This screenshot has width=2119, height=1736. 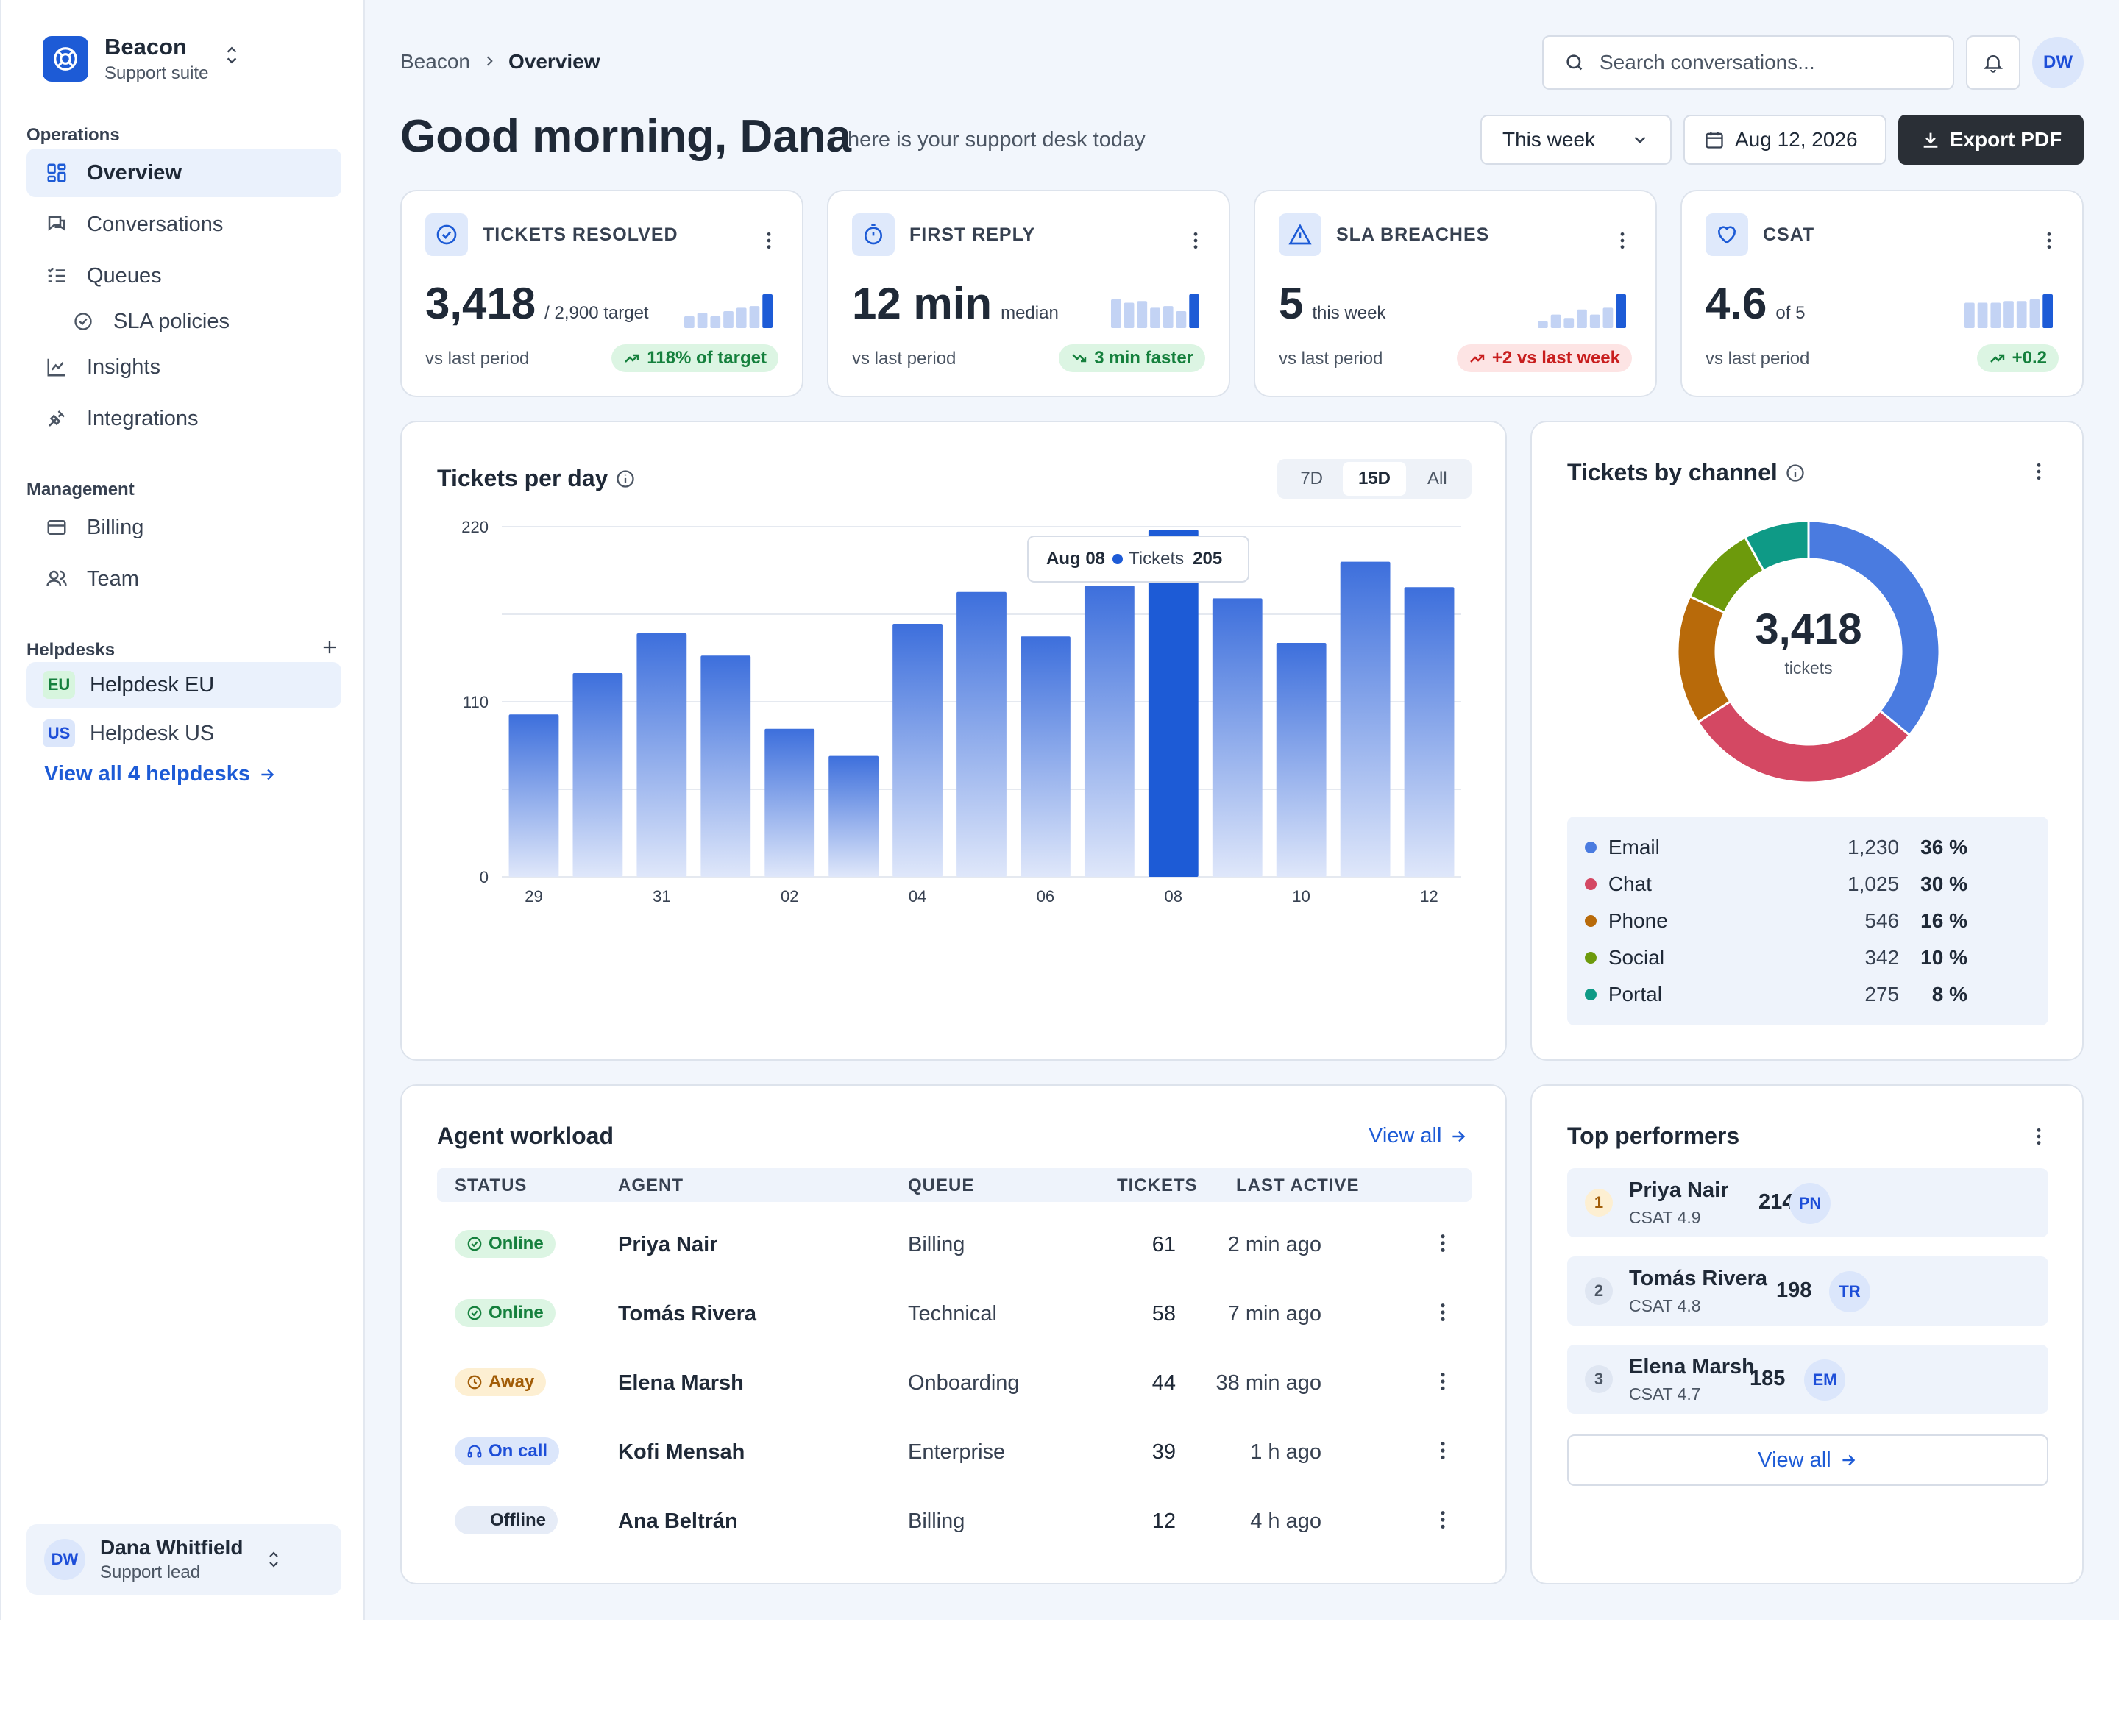 I want to click on view-all-helpdesks-link: View all 4 helpdesks, so click(x=161, y=774).